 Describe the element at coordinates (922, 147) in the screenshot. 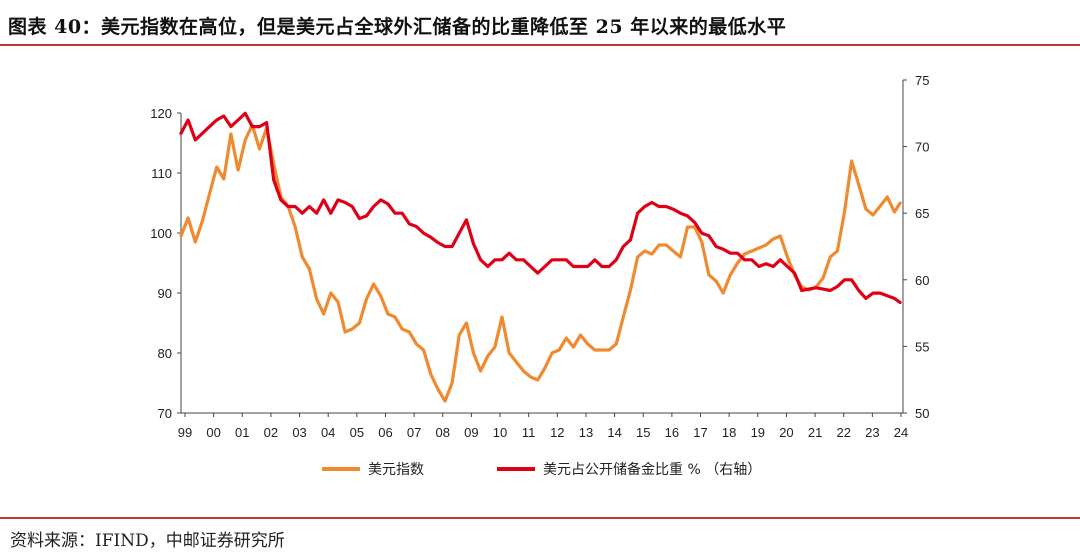

I see `right-y-tick-label: 70` at that location.